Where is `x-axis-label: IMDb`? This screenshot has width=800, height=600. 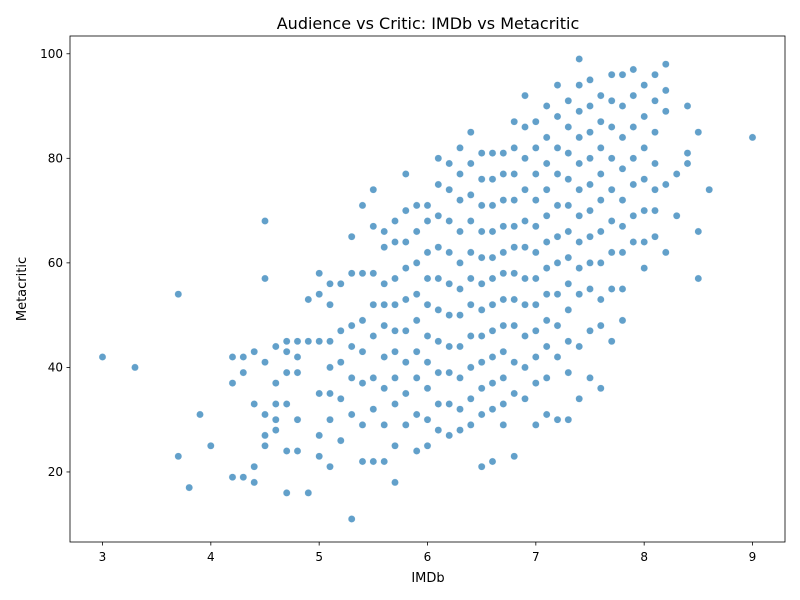 x-axis-label: IMDb is located at coordinates (427, 578).